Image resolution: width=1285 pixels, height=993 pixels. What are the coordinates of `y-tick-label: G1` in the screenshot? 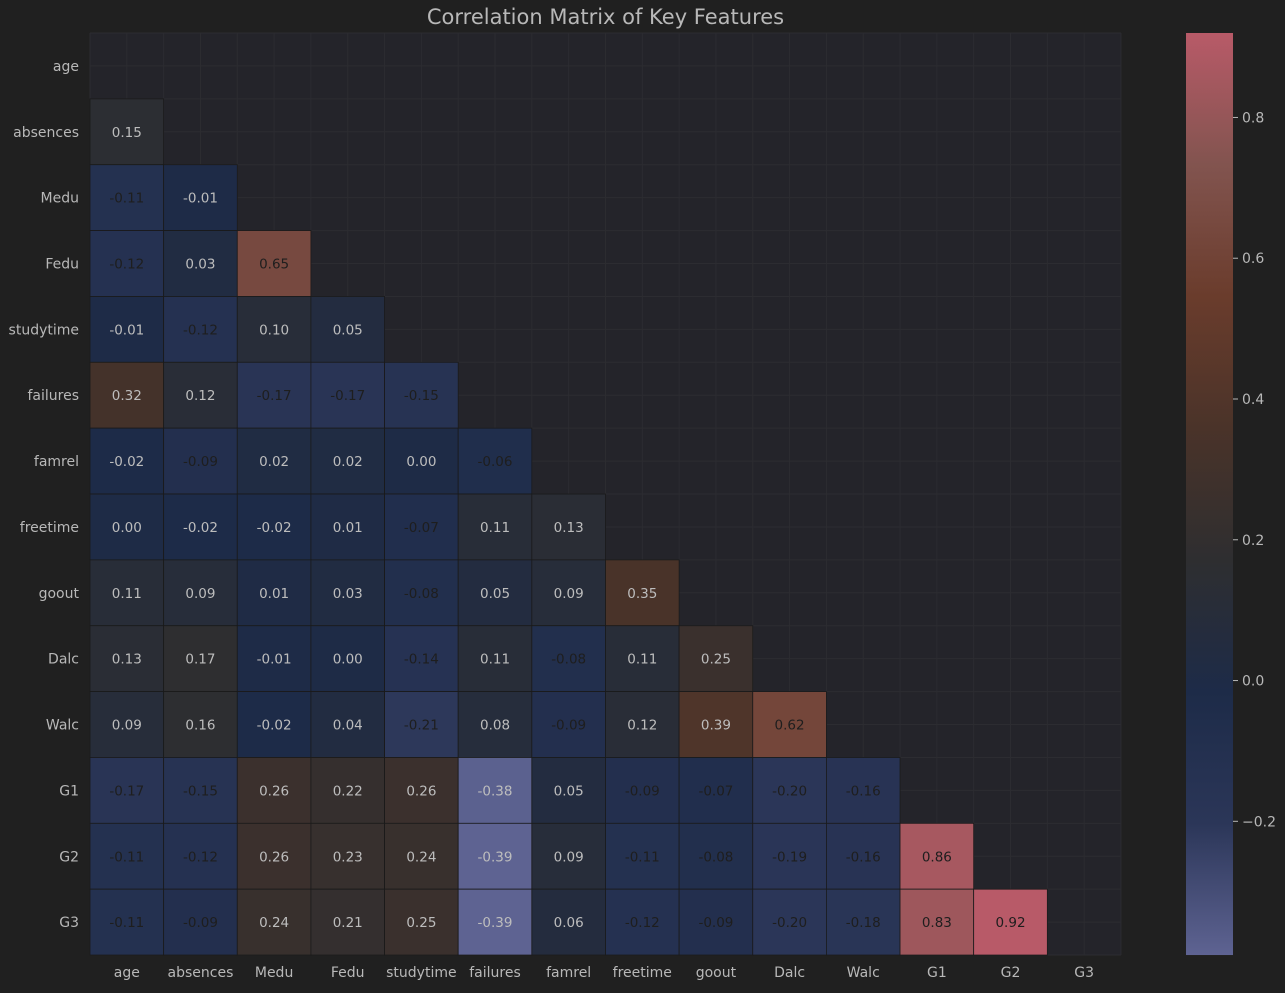 It's located at (69, 791).